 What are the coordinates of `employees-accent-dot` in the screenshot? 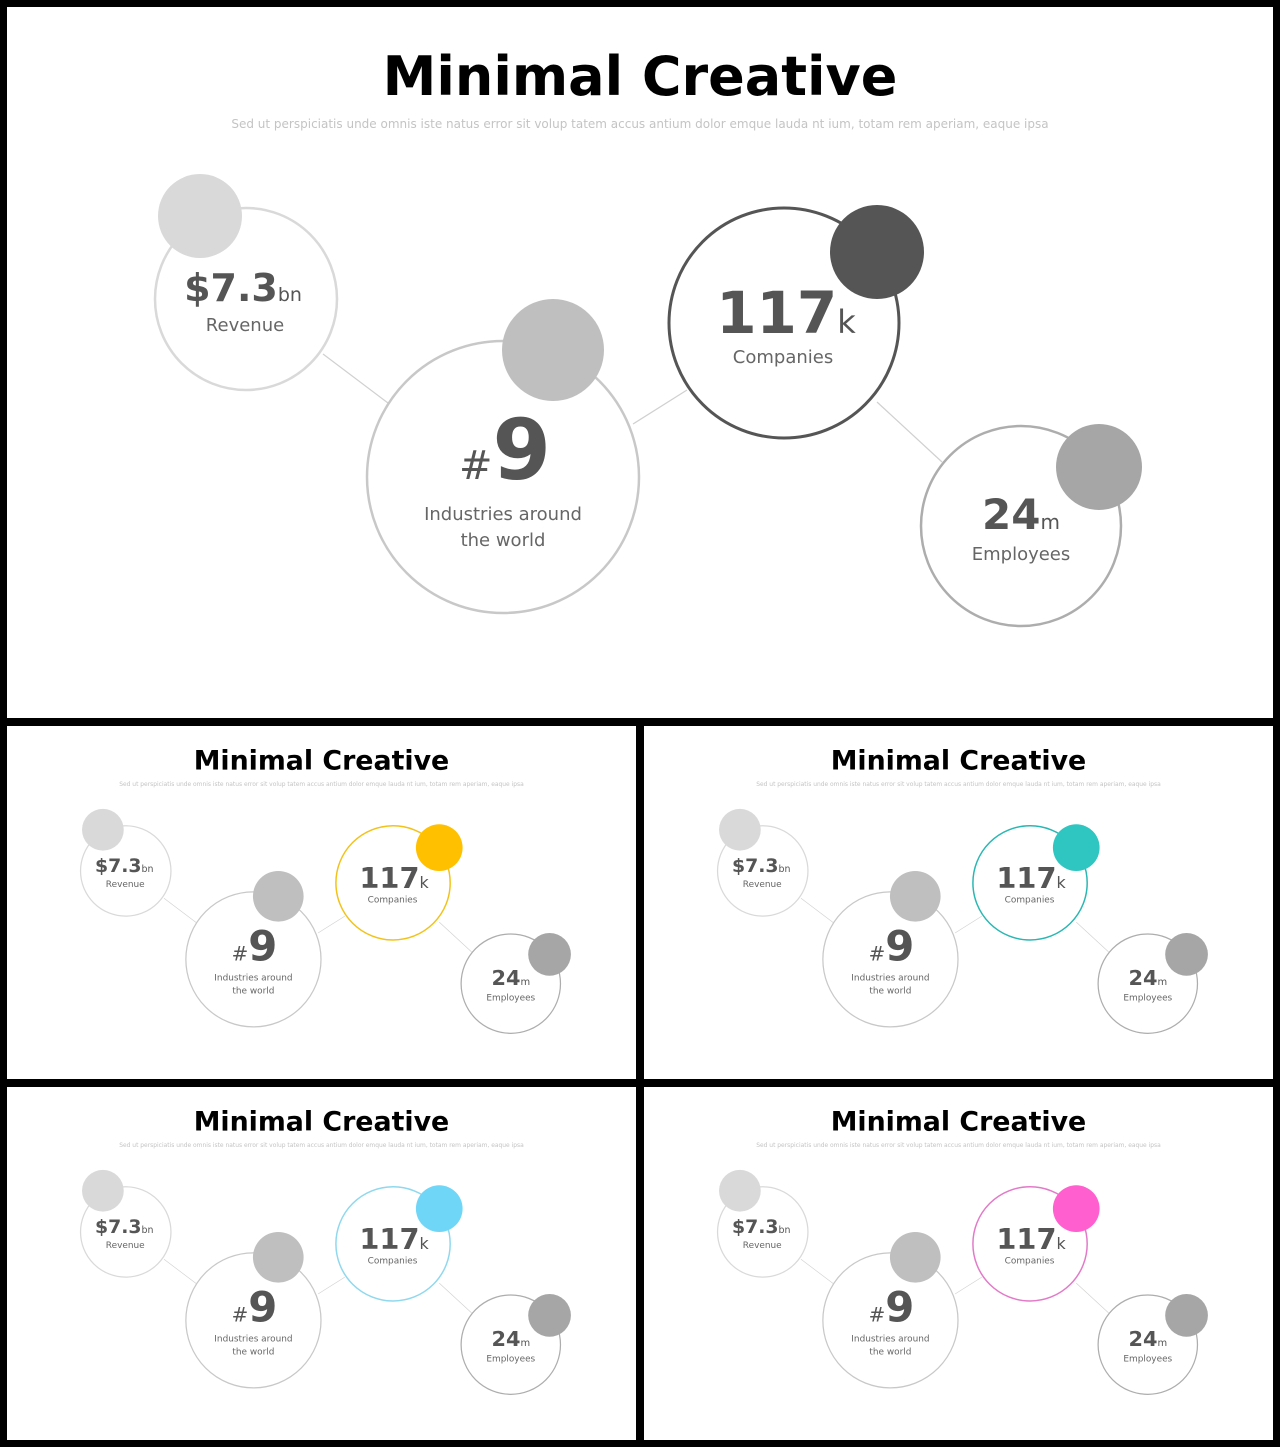 It's located at (549, 954).